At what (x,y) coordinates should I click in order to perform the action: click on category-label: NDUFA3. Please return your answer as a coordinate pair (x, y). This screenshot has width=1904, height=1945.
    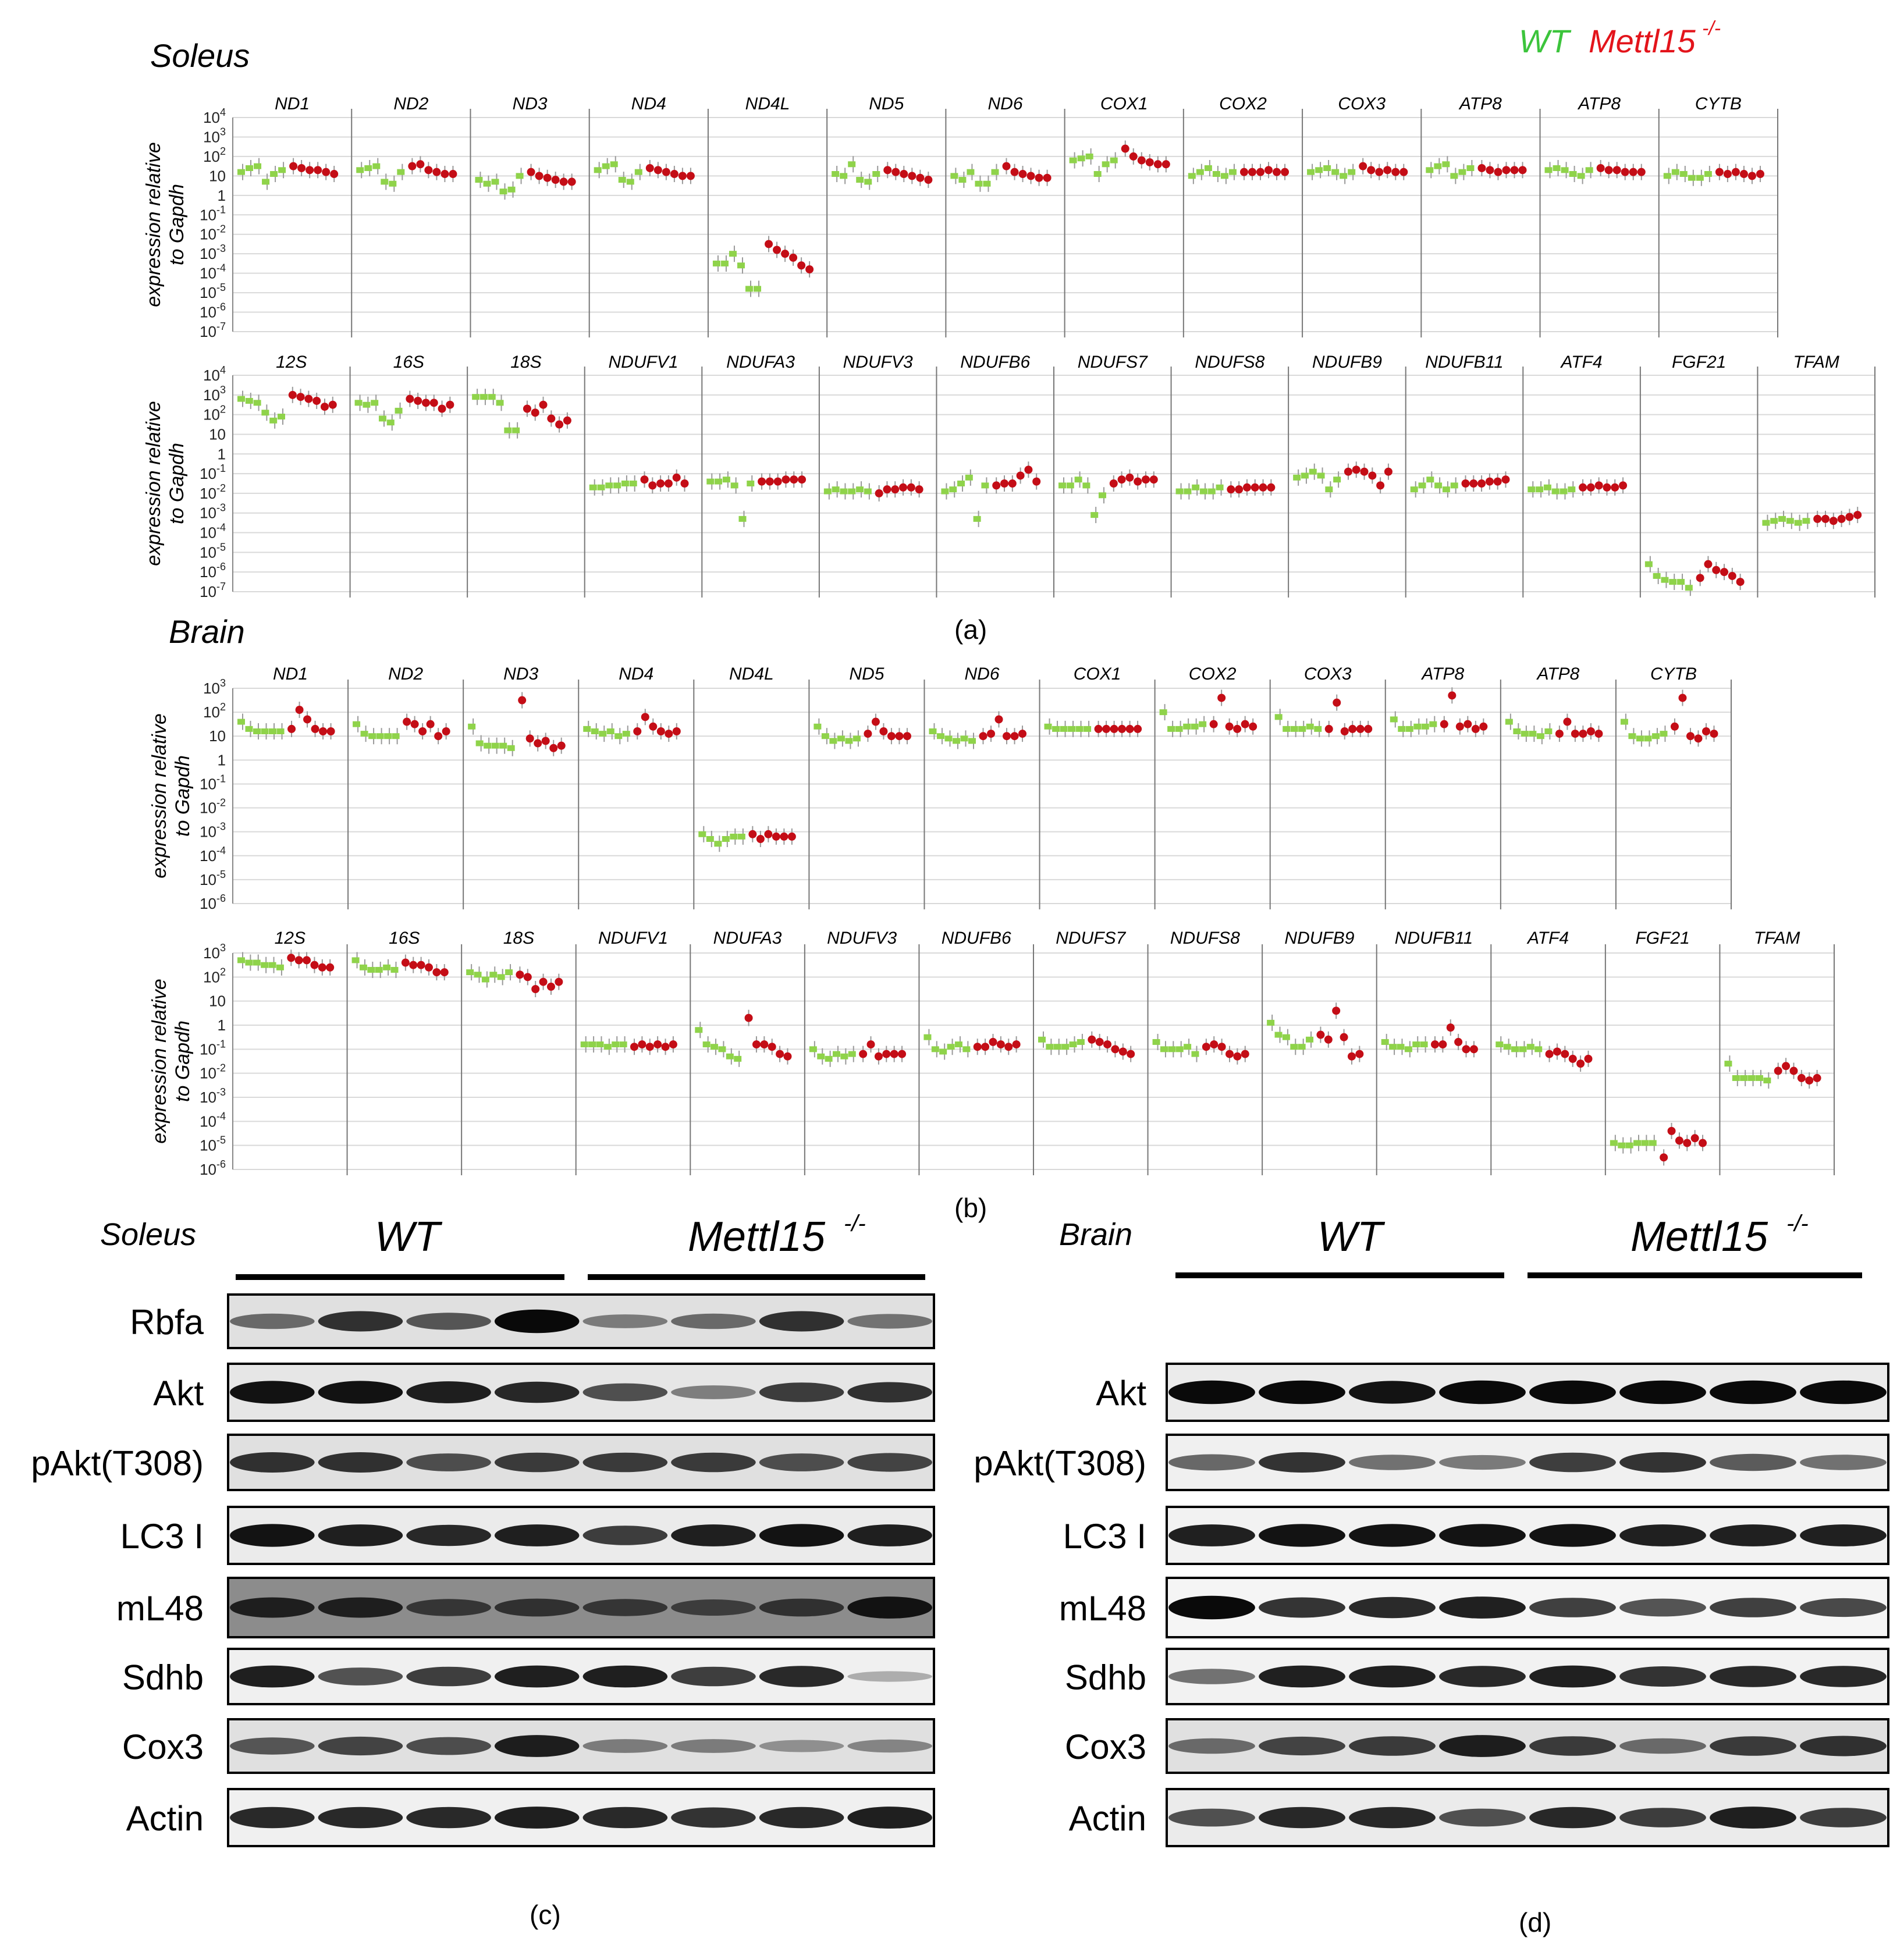
    Looking at the image, I should click on (760, 362).